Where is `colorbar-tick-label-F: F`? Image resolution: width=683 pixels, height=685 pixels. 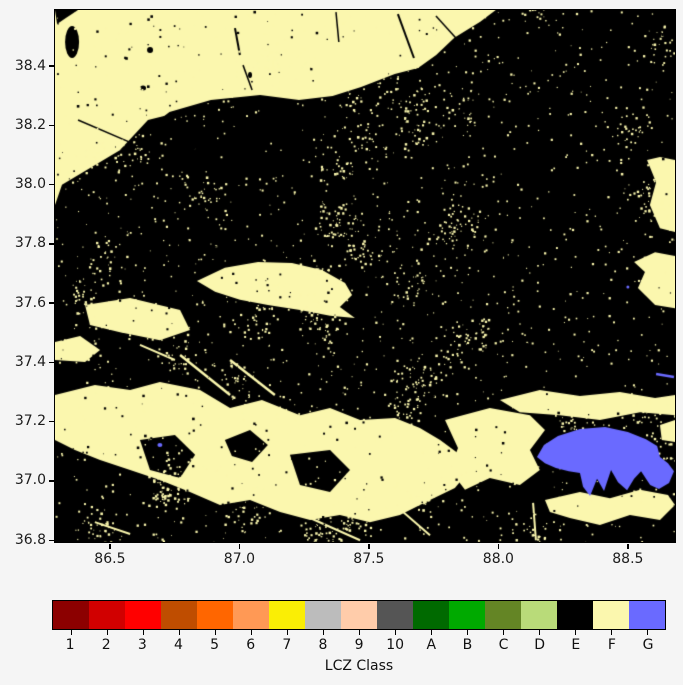 colorbar-tick-label-F: F is located at coordinates (611, 645).